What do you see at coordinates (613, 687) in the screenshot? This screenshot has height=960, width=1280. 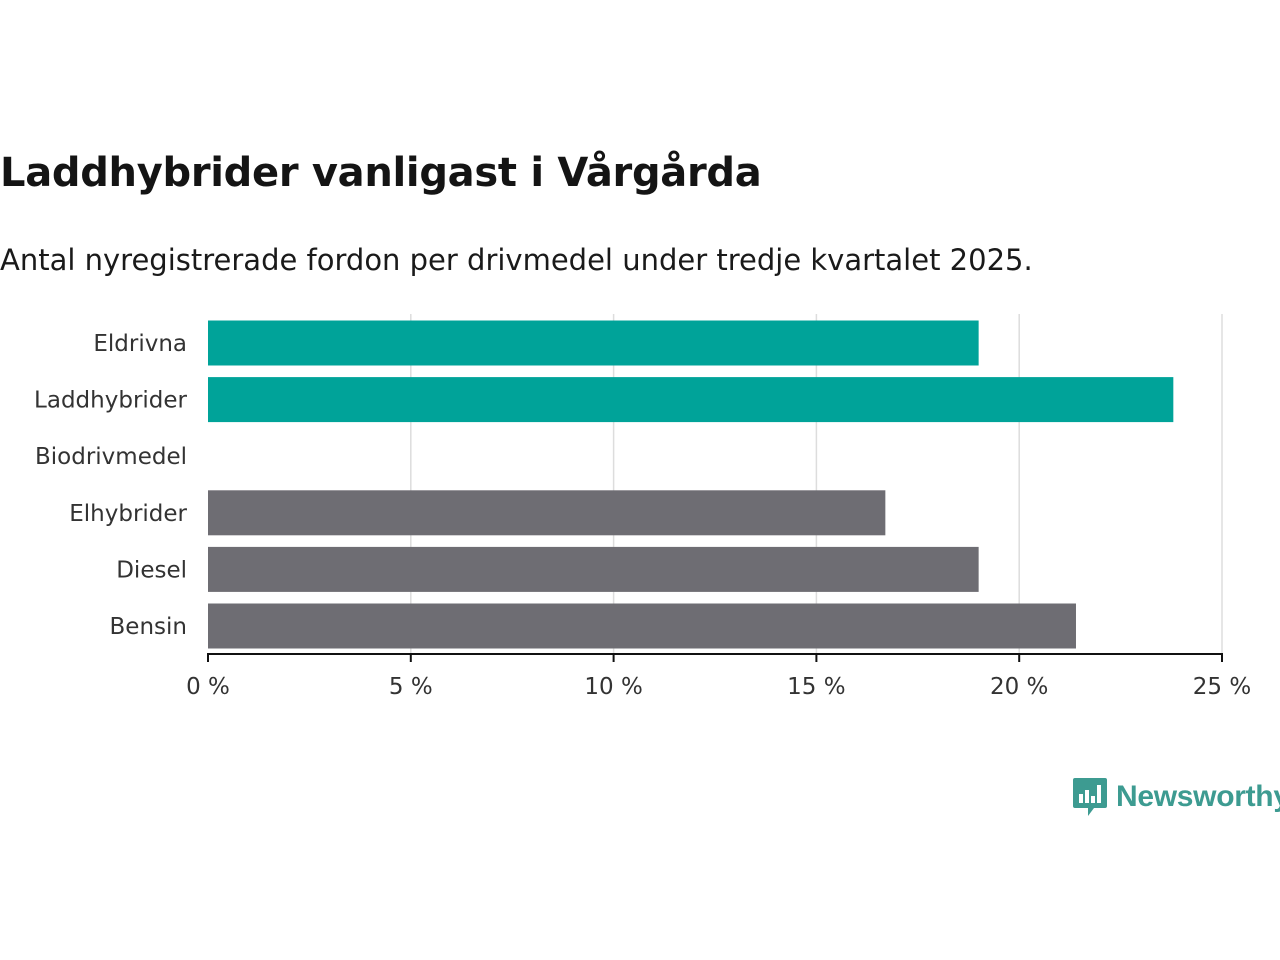 I see `x-tick-label-10: 10 %` at bounding box center [613, 687].